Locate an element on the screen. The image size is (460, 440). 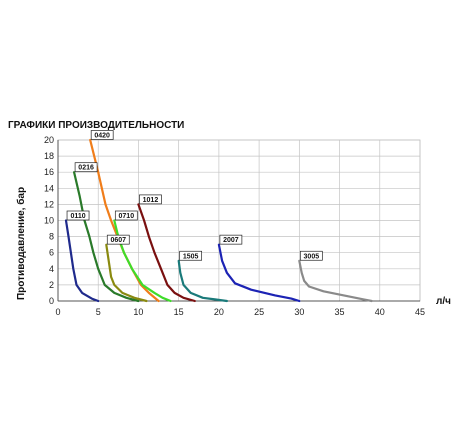
series-label-0607: 0607 is located at coordinates (118, 240).